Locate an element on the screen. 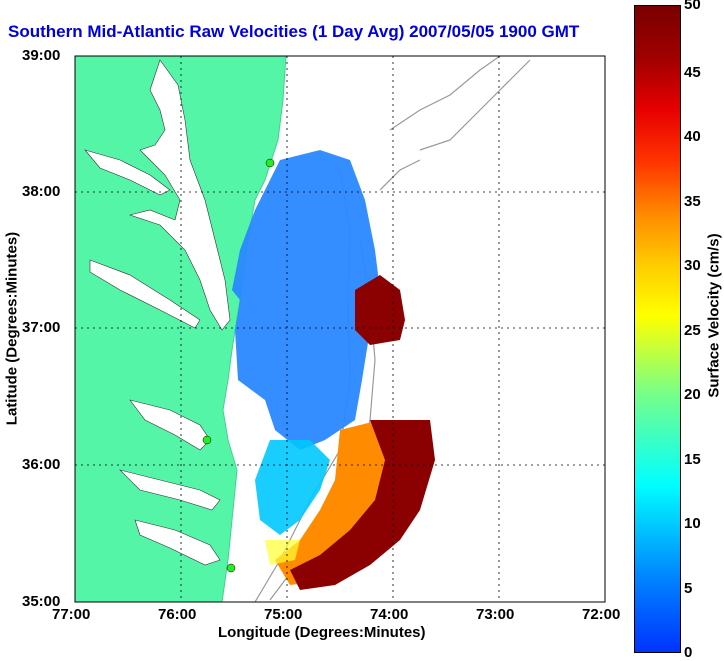 This screenshot has height=661, width=724. colorbar-tick: 35 is located at coordinates (692, 201).